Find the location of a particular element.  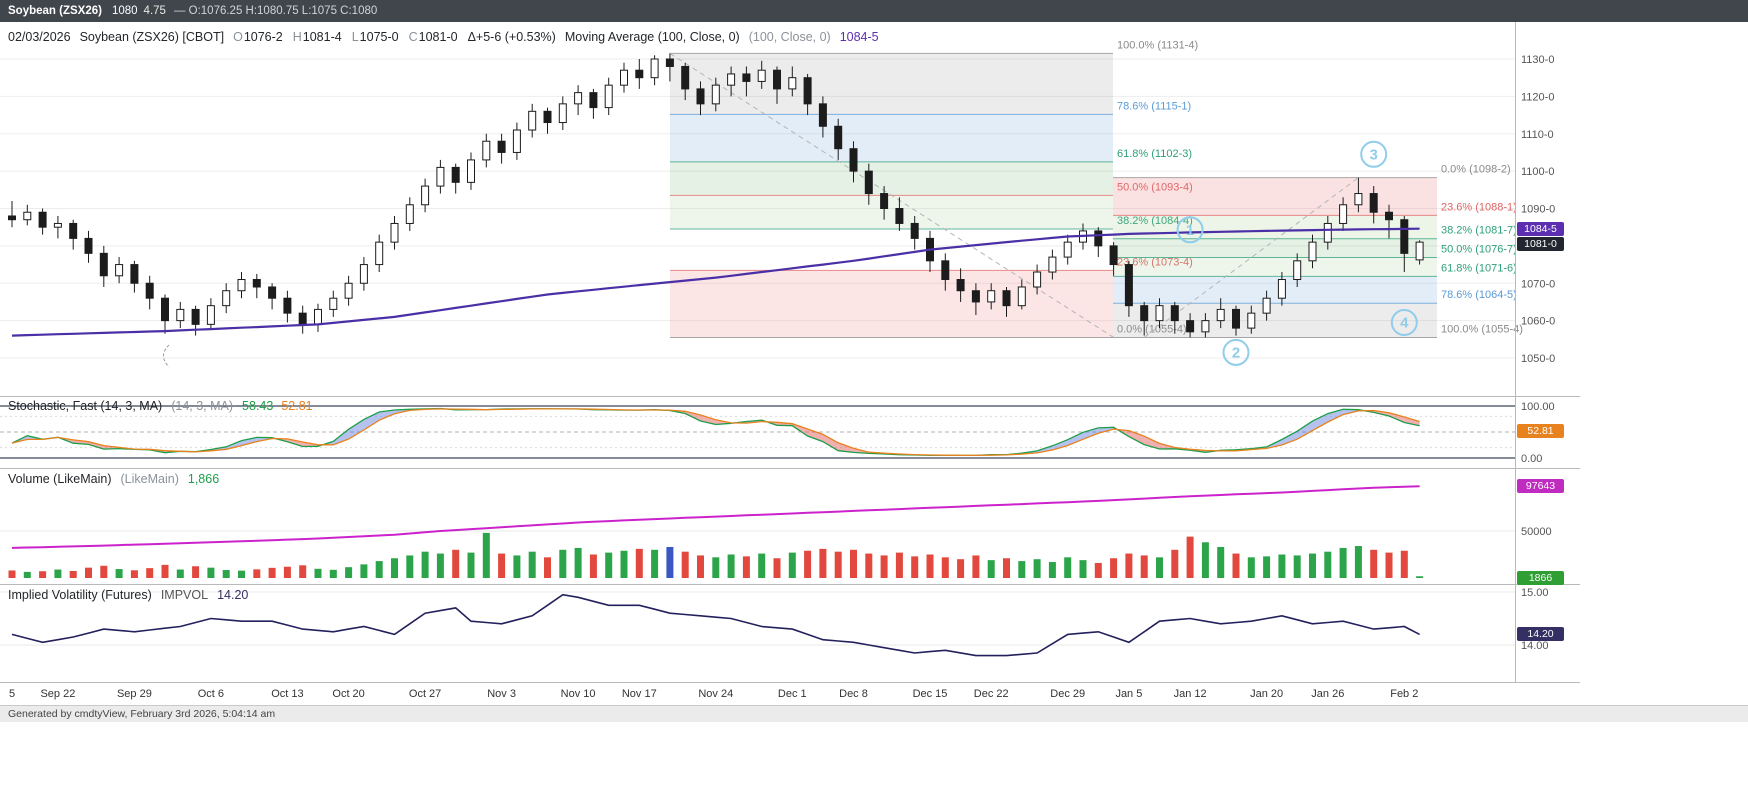

svg-text: 38.2% (1084-4) is located at coordinates (1155, 221).